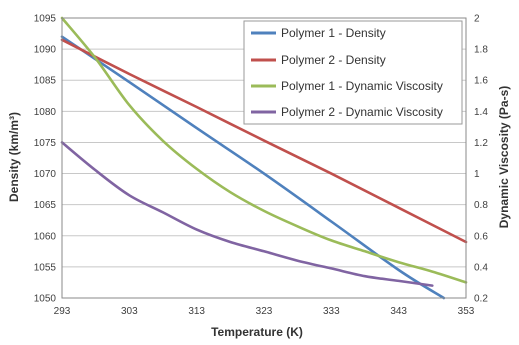 Image resolution: width=519 pixels, height=345 pixels. I want to click on x-tick-label: 353, so click(466, 311).